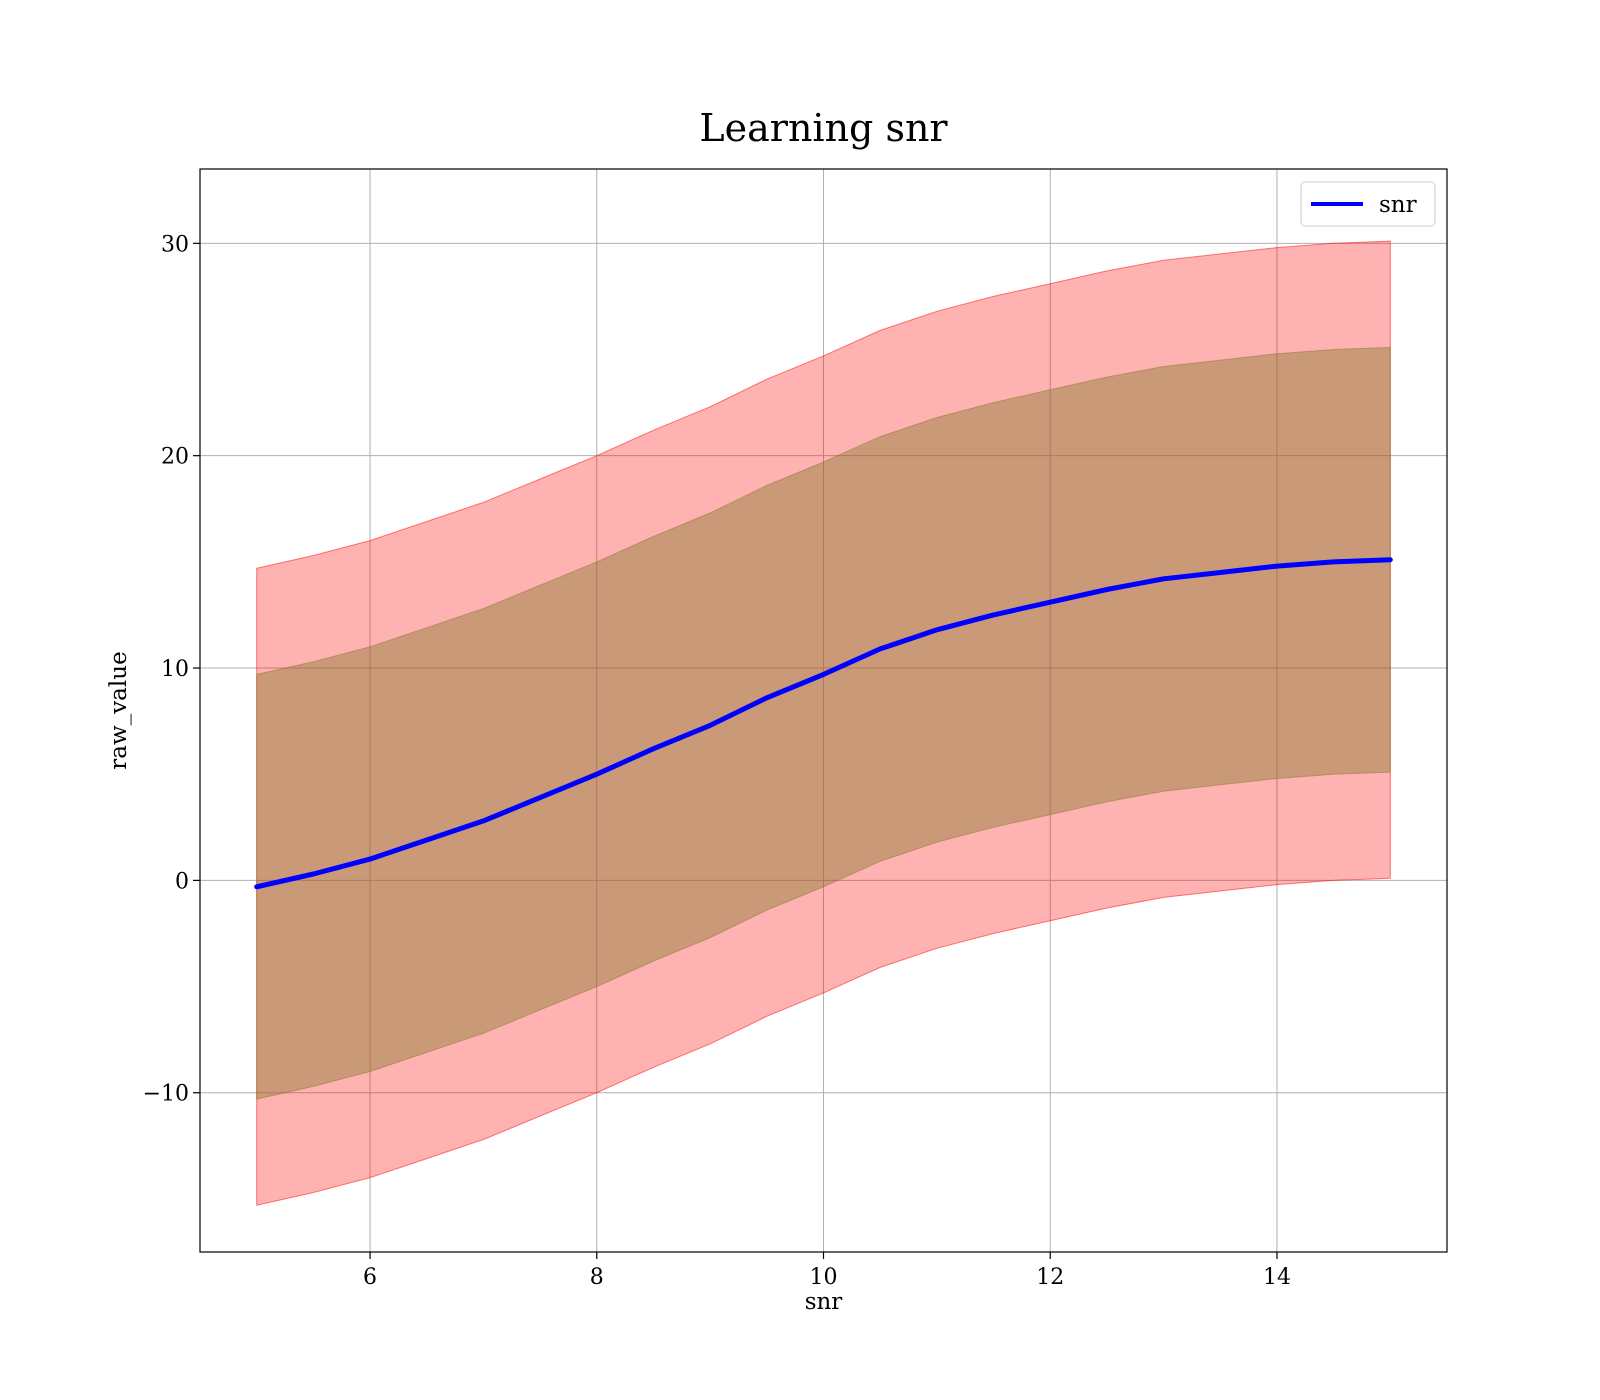 This screenshot has height=1400, width=1600. I want to click on x-tick-label: 14, so click(1277, 1277).